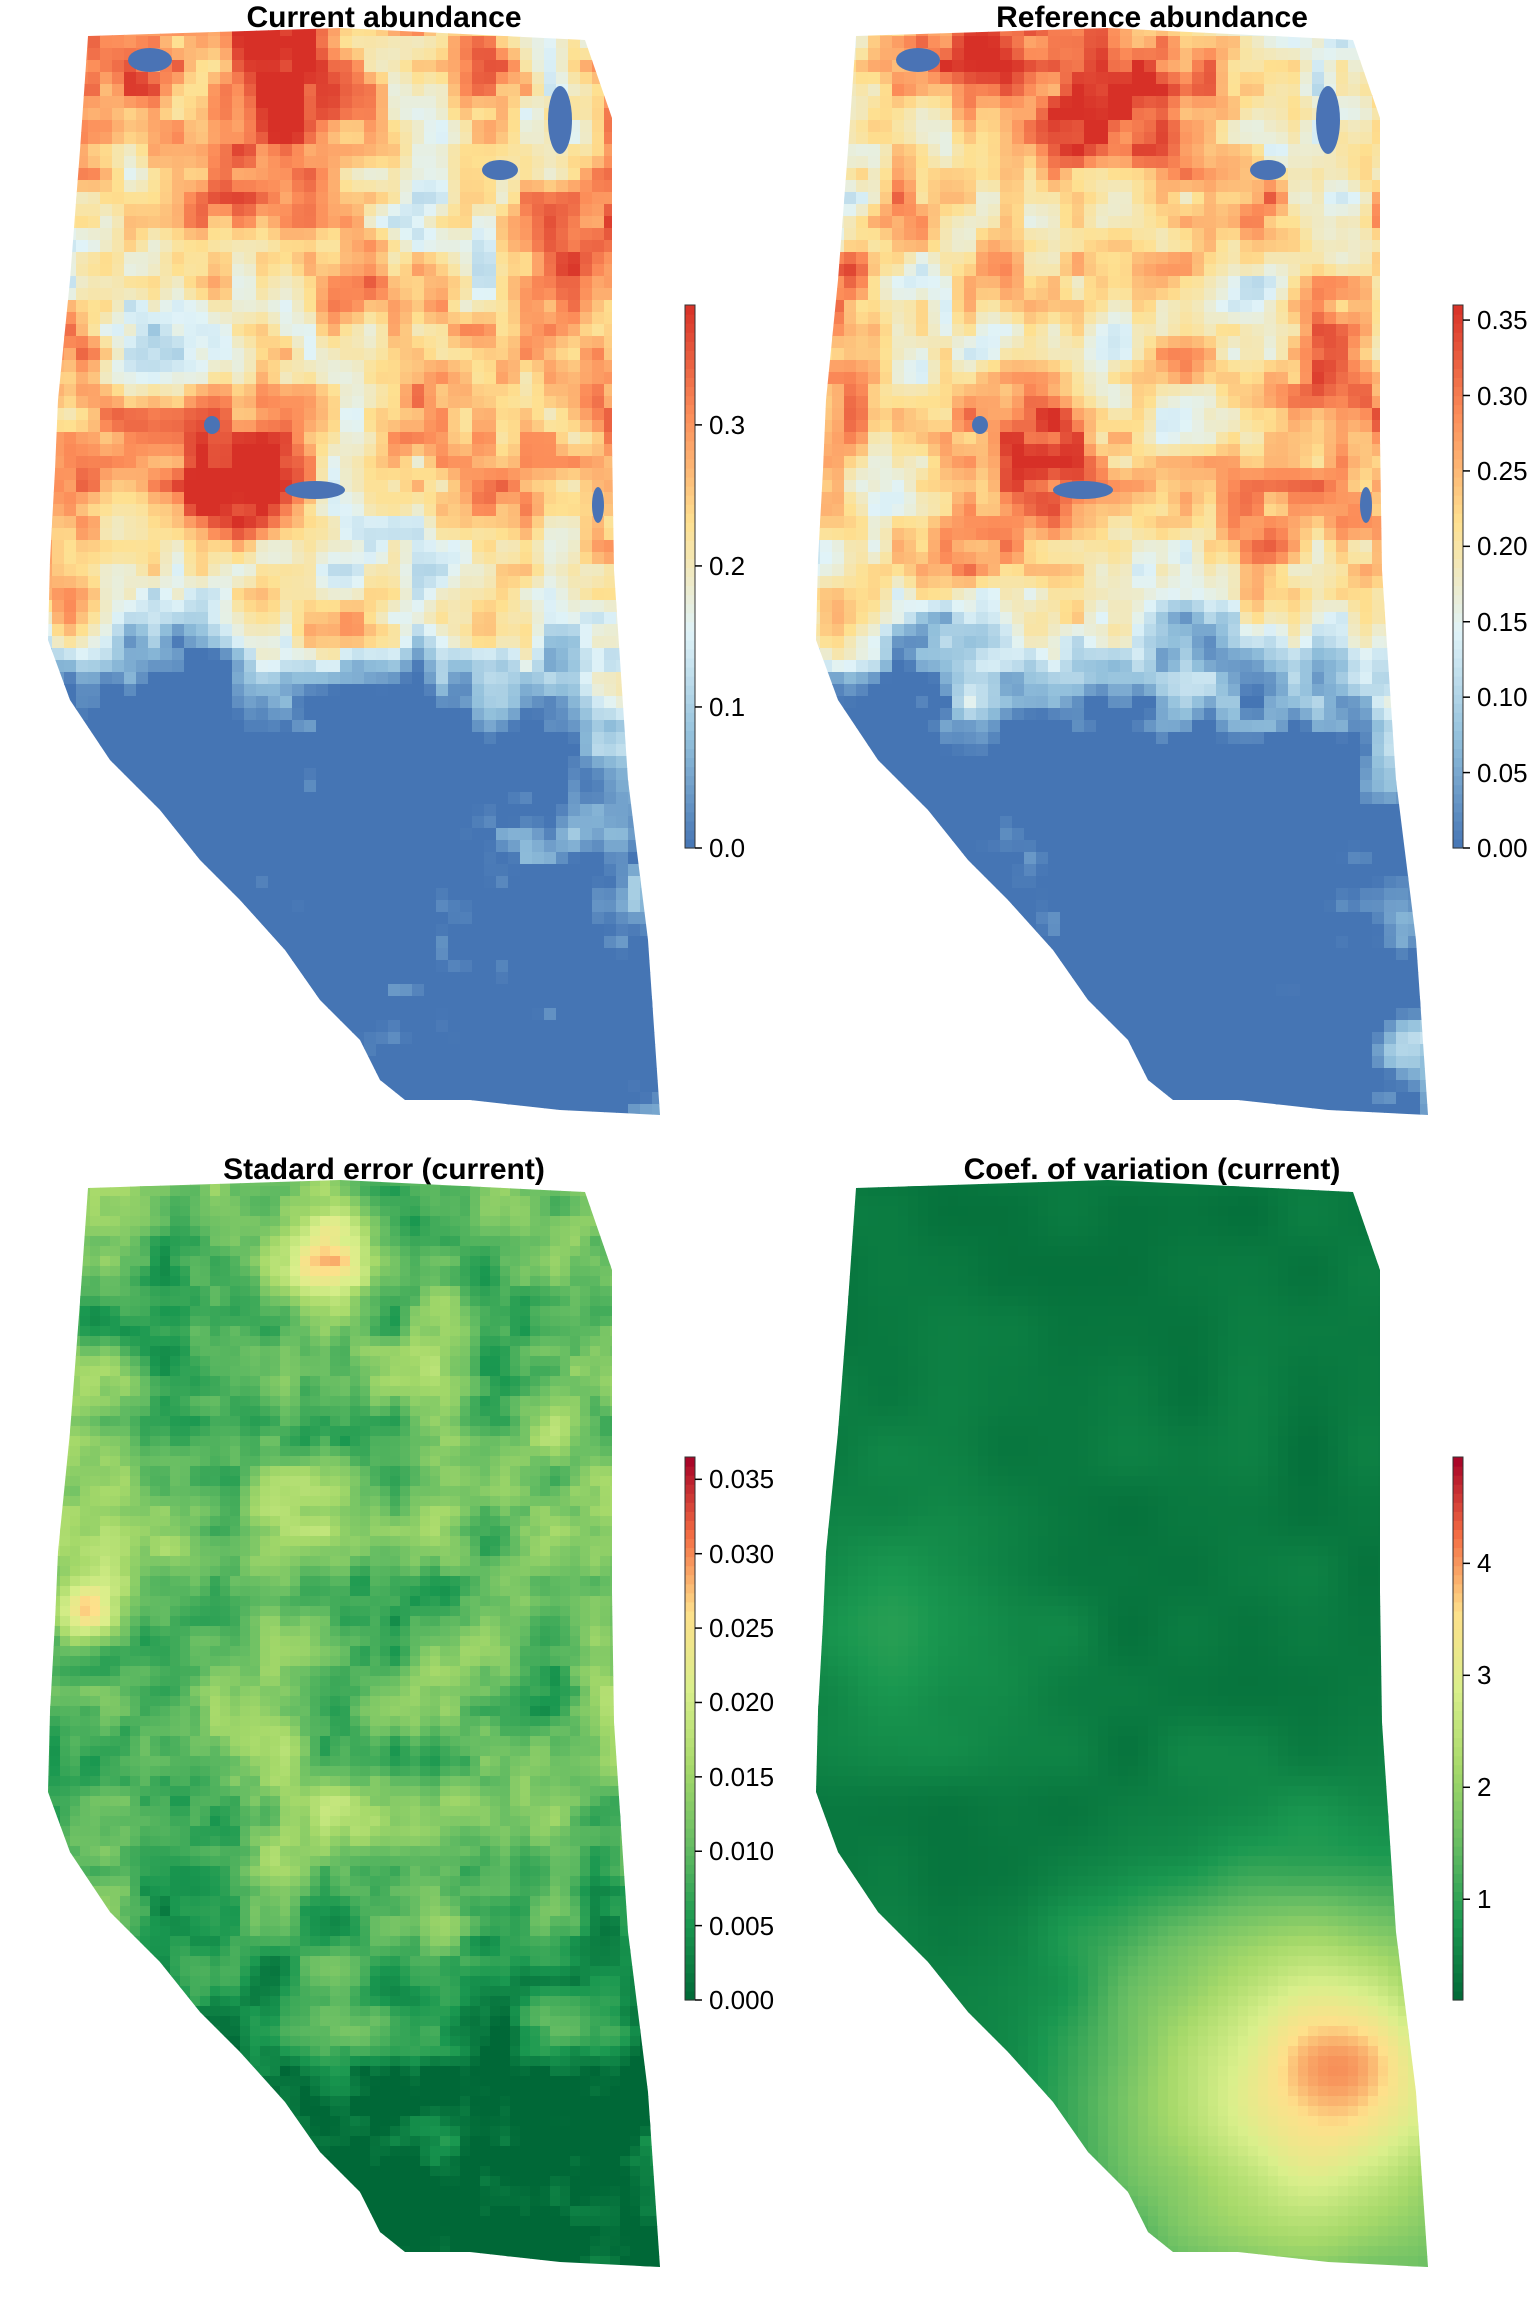  Describe the element at coordinates (727, 425) in the screenshot. I see `legend-tick-label: 0.3` at that location.